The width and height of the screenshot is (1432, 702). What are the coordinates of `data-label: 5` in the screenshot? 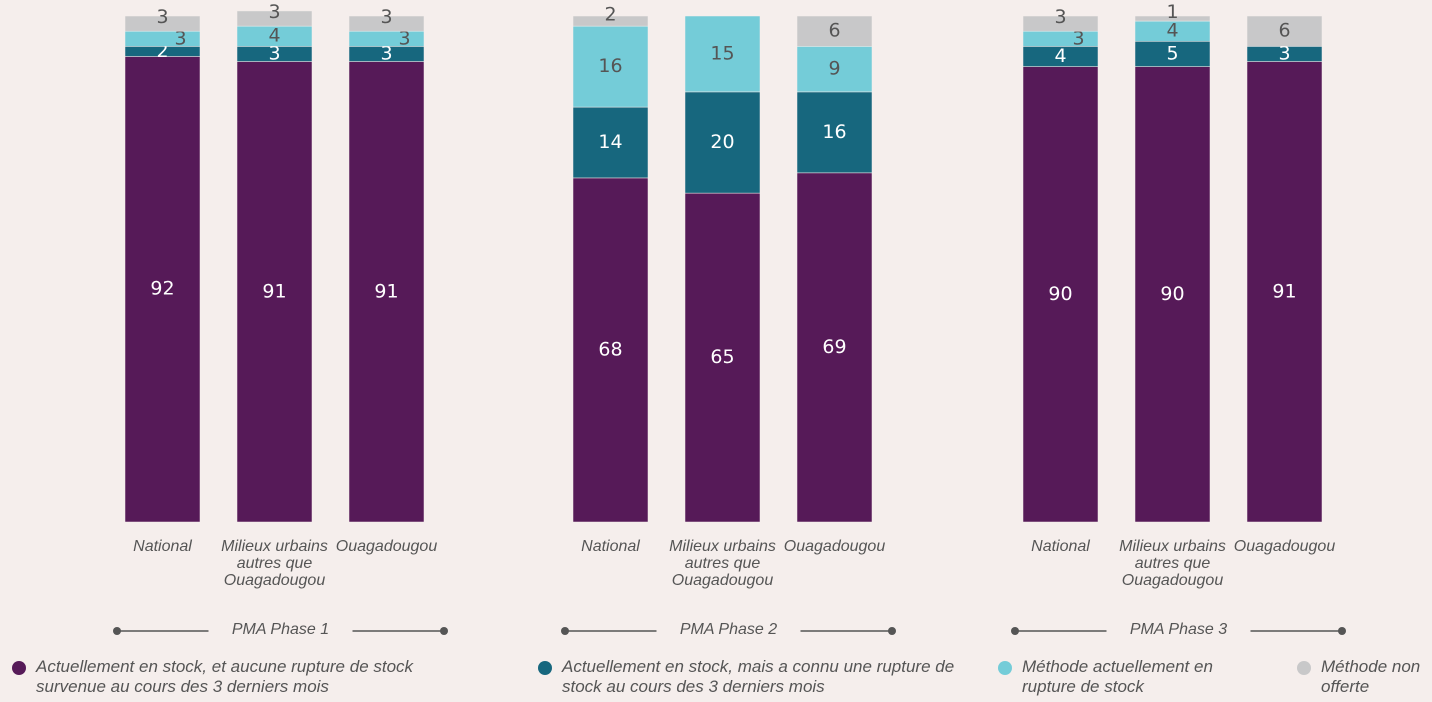 It's located at (1172, 53).